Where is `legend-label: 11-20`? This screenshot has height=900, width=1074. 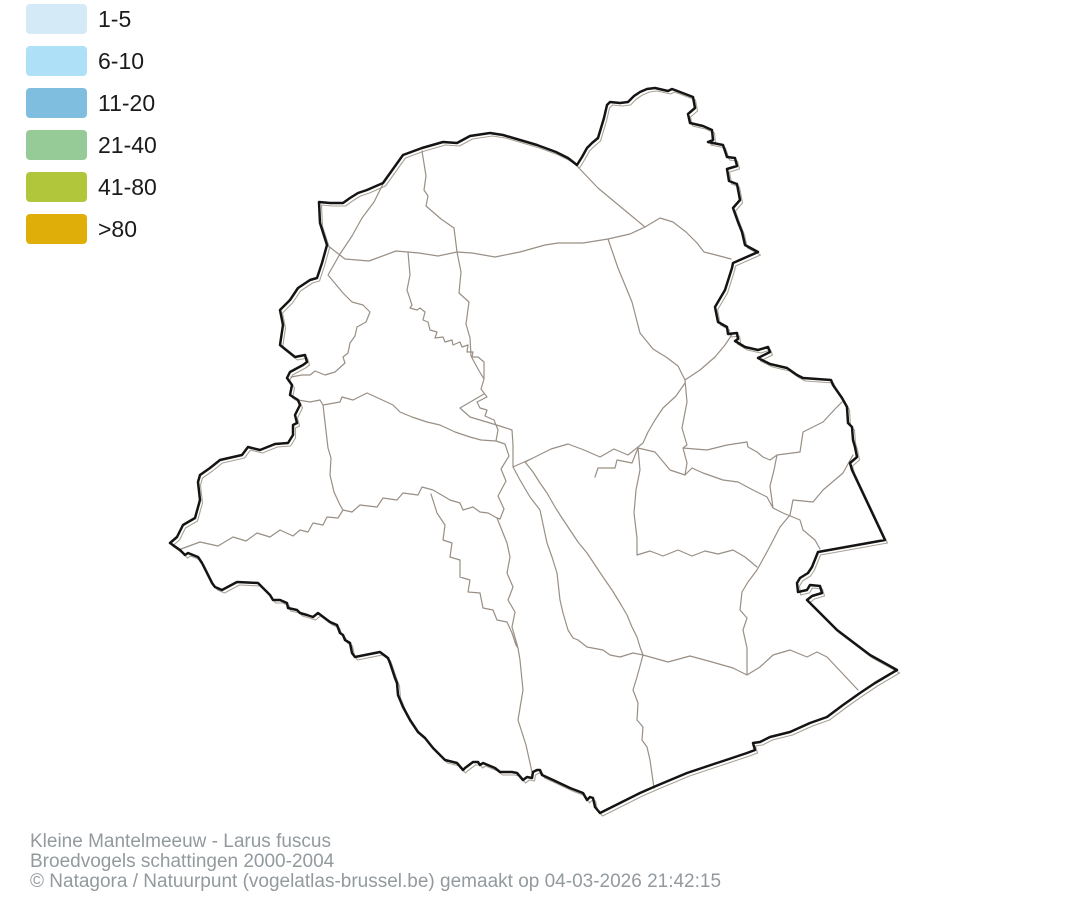
legend-label: 11-20 is located at coordinates (127, 103).